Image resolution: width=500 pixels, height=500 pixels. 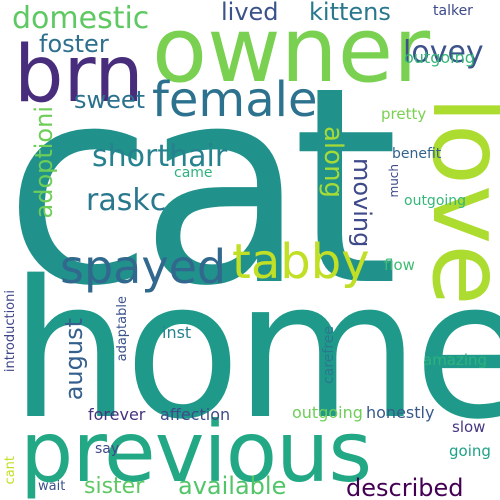 I want to click on word-introductioni: introductioni, so click(x=10, y=331).